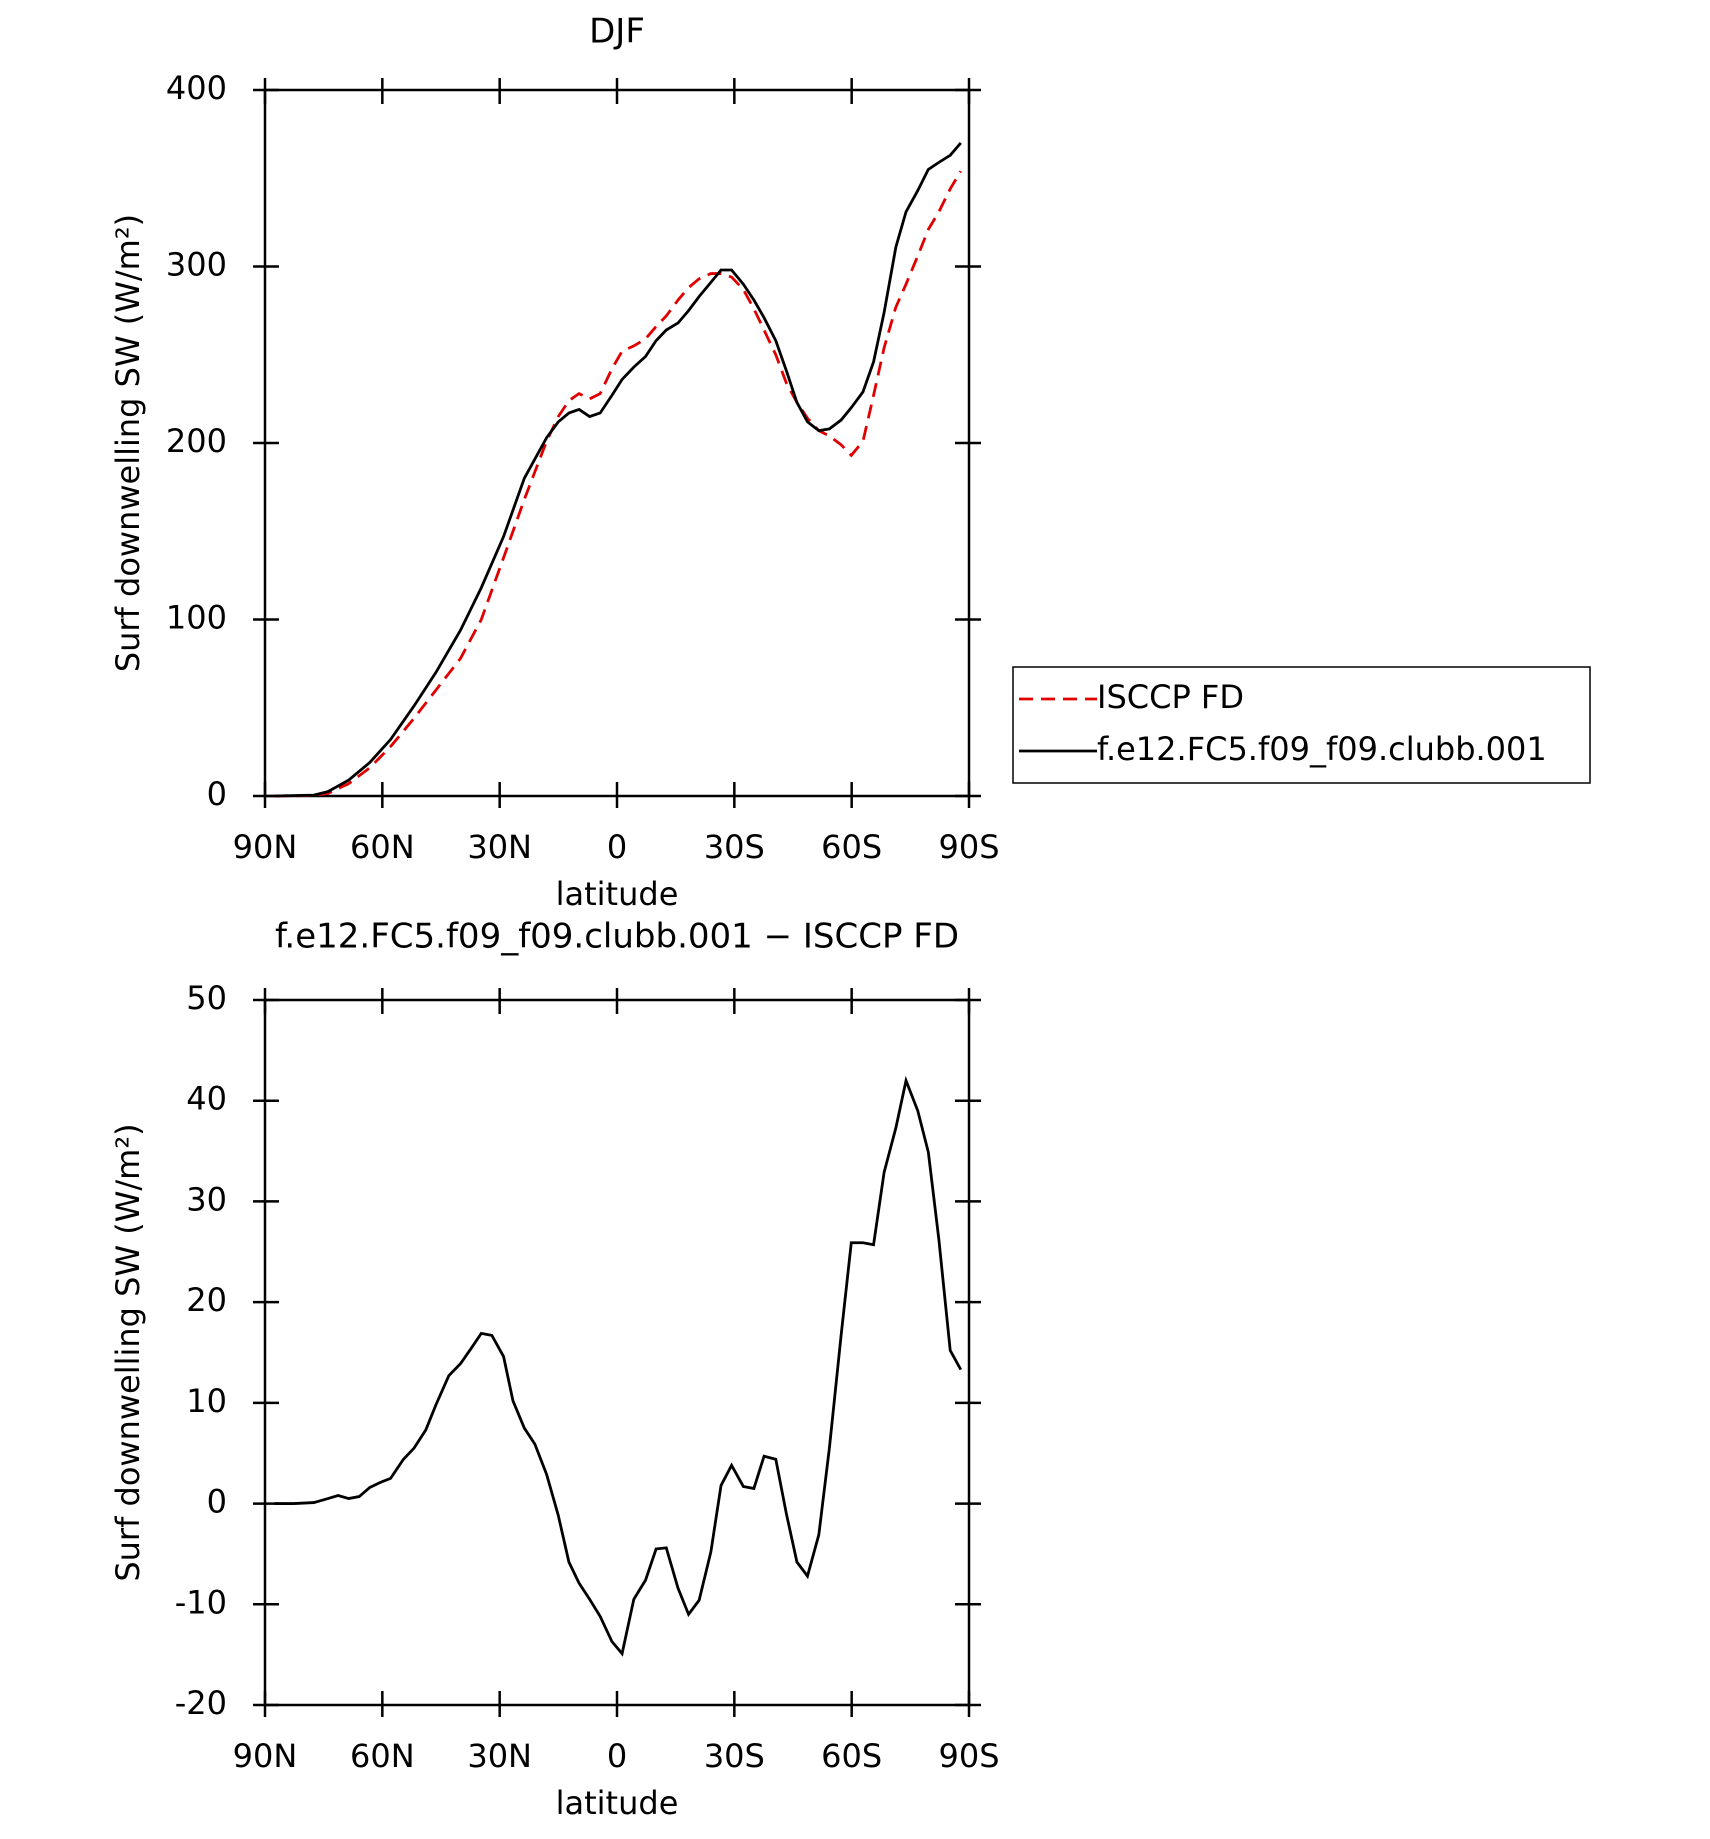  What do you see at coordinates (1301, 725) in the screenshot?
I see `legend-box` at bounding box center [1301, 725].